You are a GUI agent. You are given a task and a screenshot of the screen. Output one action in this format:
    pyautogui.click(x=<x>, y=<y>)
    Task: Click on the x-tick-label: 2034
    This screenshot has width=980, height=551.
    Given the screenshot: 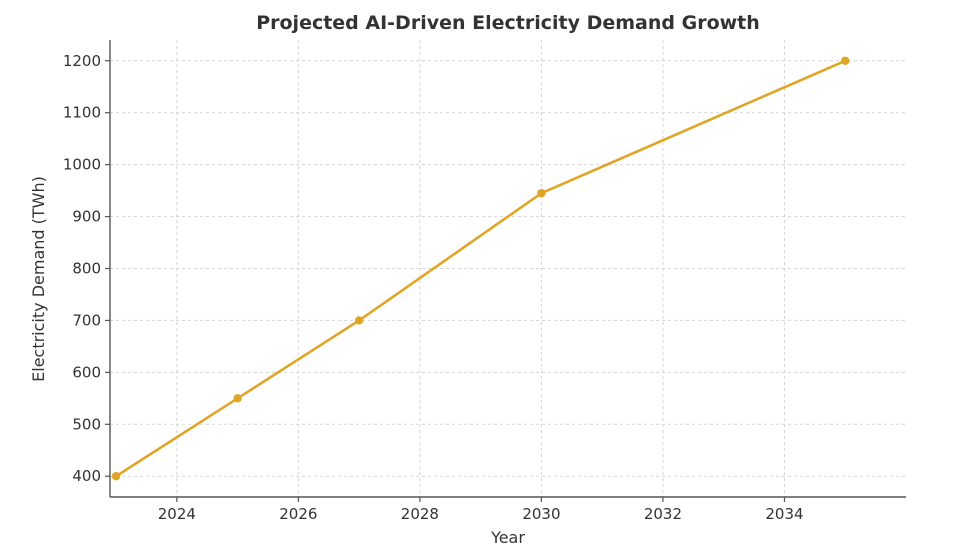 What is the action you would take?
    pyautogui.click(x=784, y=514)
    